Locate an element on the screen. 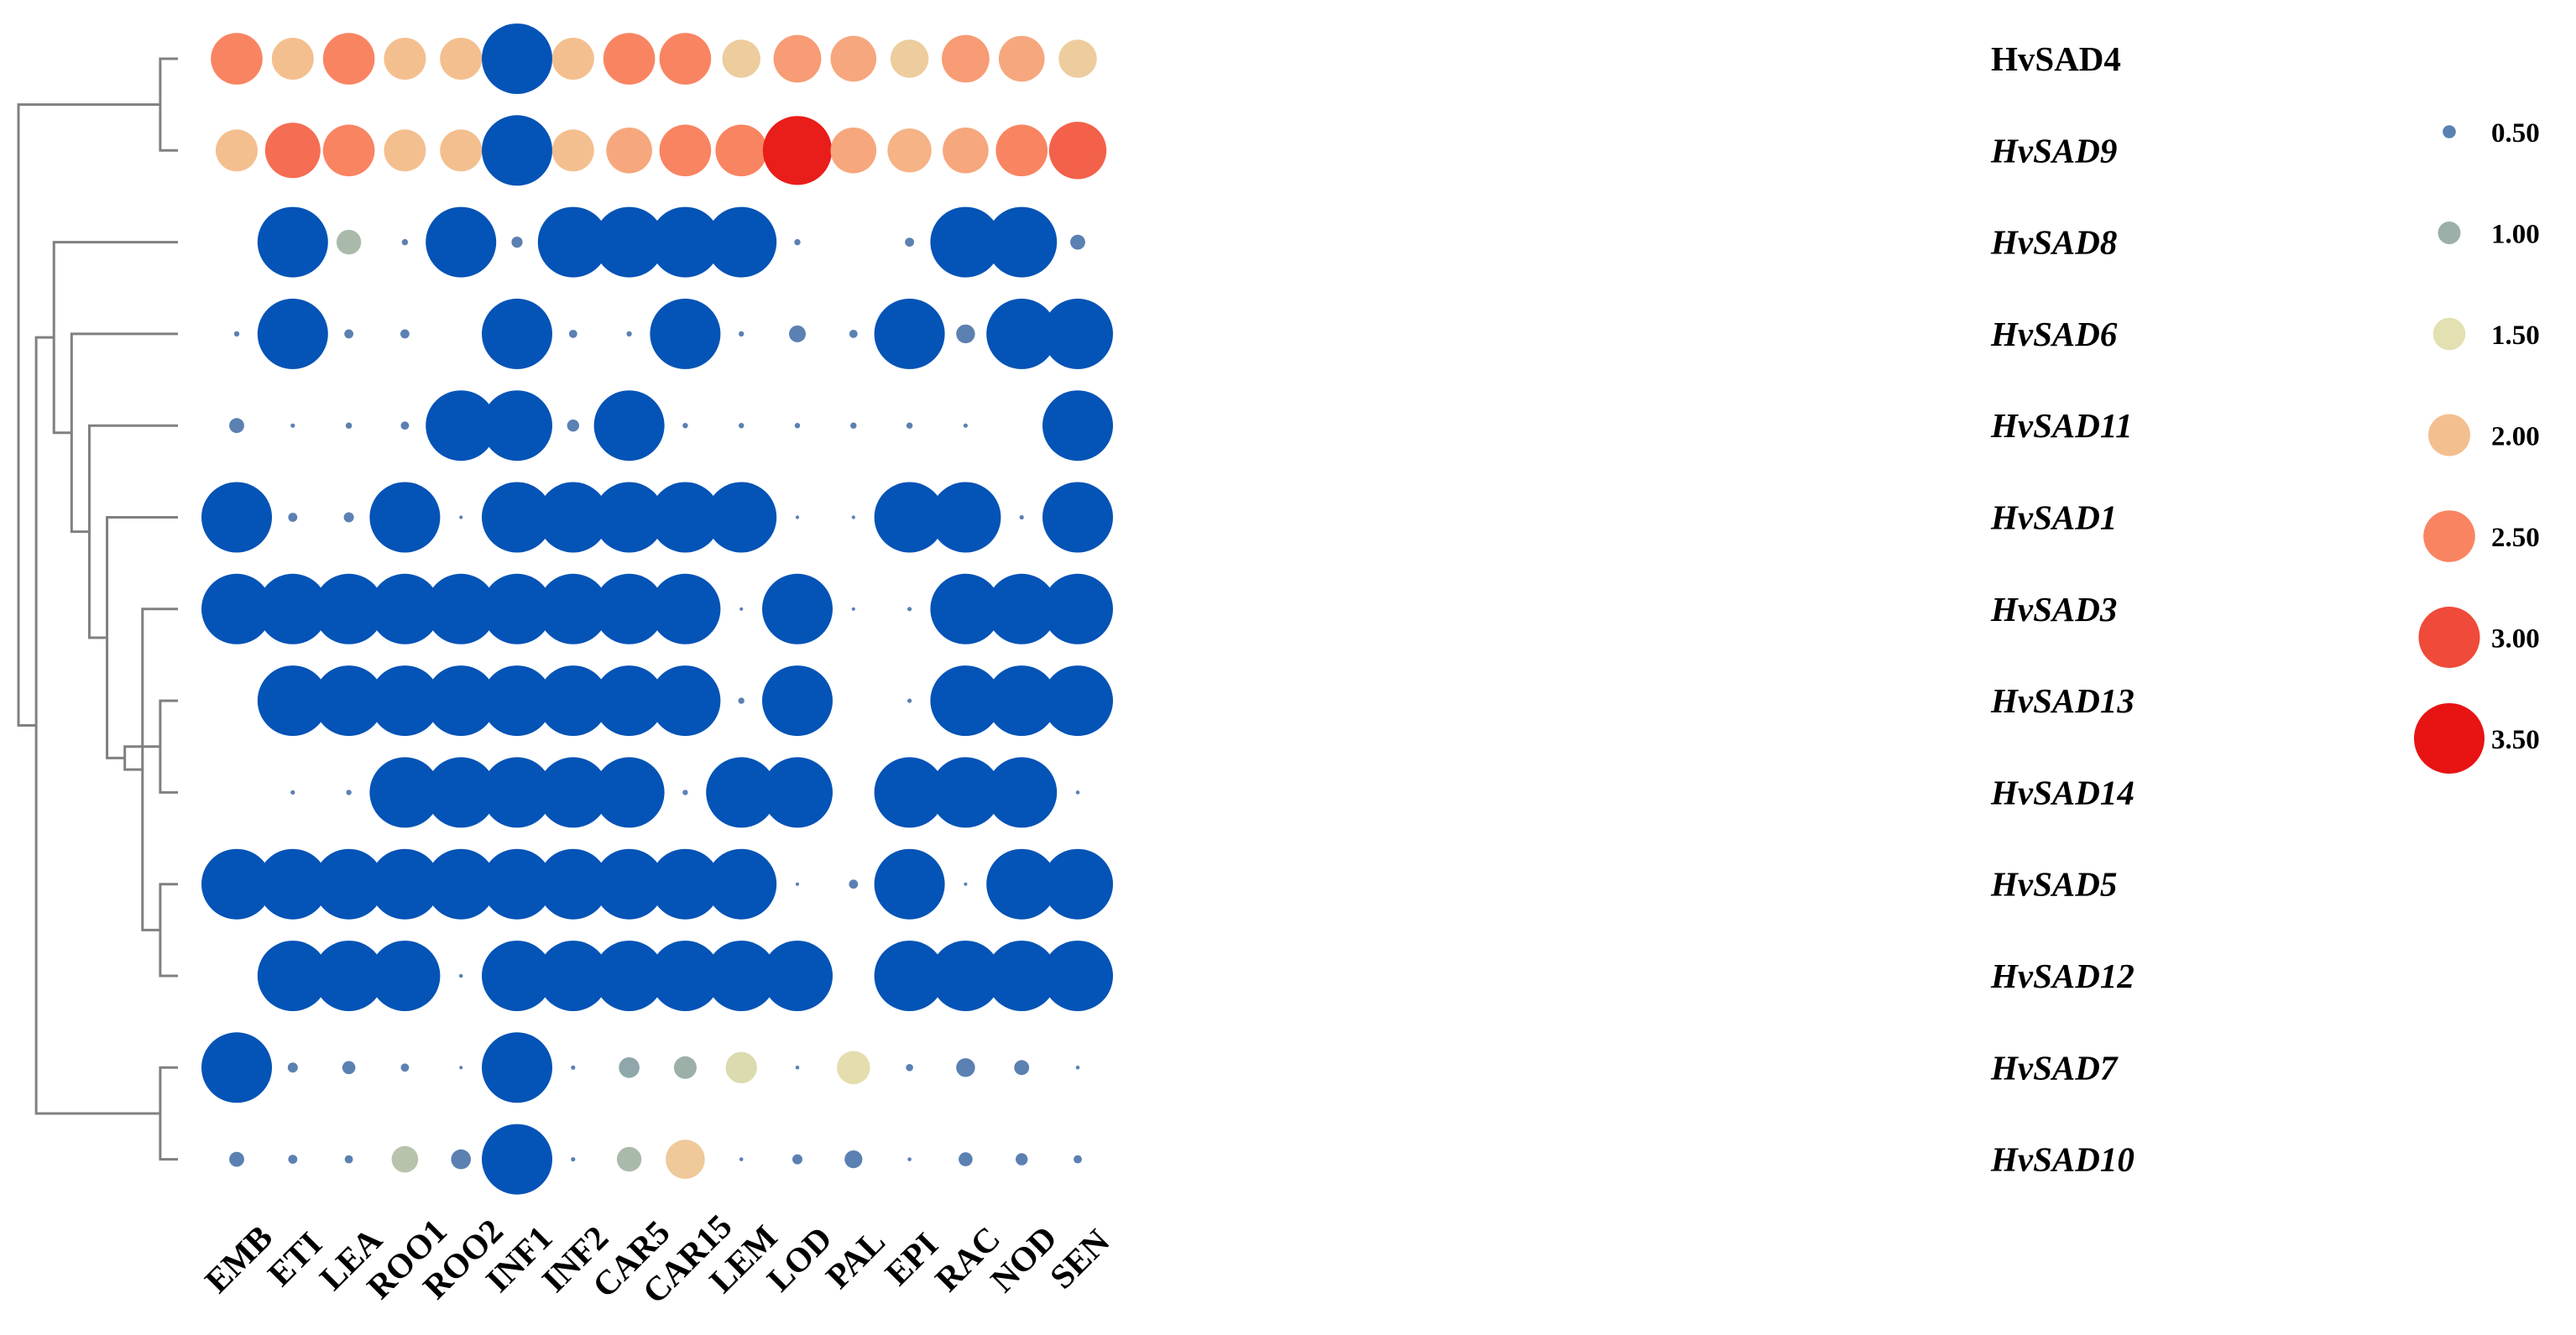 Image resolution: width=2576 pixels, height=1335 pixels. bubble-HvSAD8-LOD is located at coordinates (797, 242).